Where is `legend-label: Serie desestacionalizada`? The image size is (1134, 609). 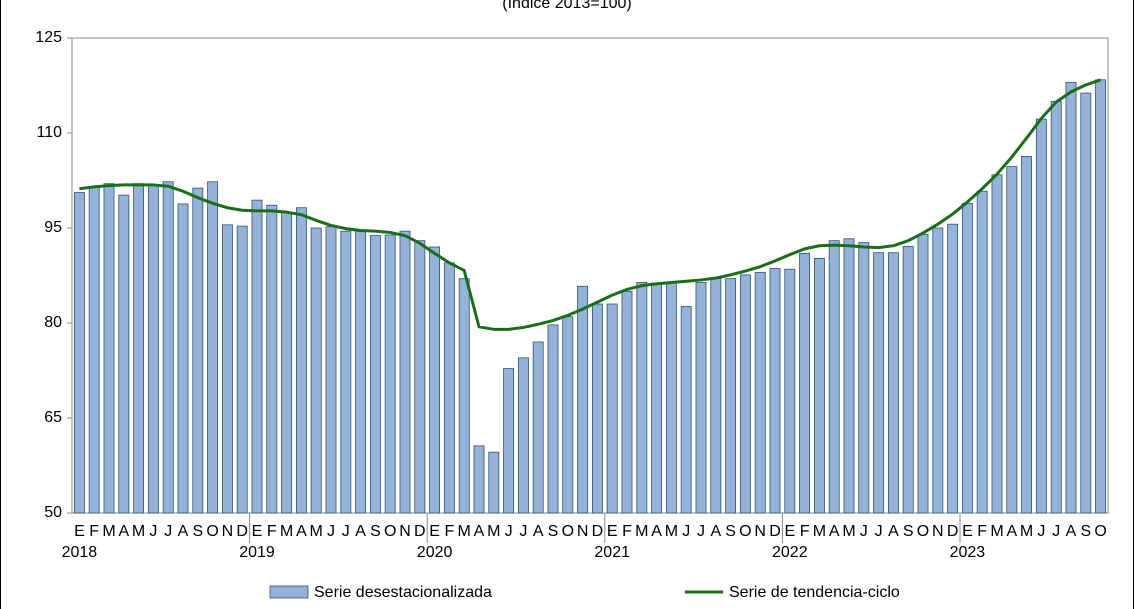
legend-label: Serie desestacionalizada is located at coordinates (403, 592).